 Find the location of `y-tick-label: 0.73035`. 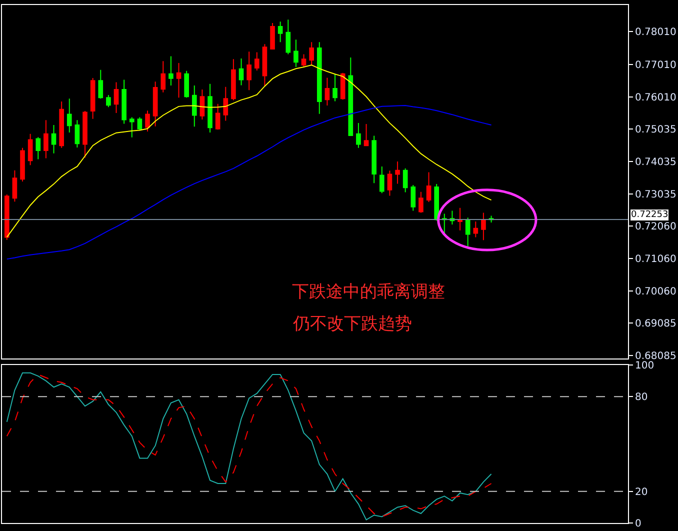

y-tick-label: 0.73035 is located at coordinates (655, 195).